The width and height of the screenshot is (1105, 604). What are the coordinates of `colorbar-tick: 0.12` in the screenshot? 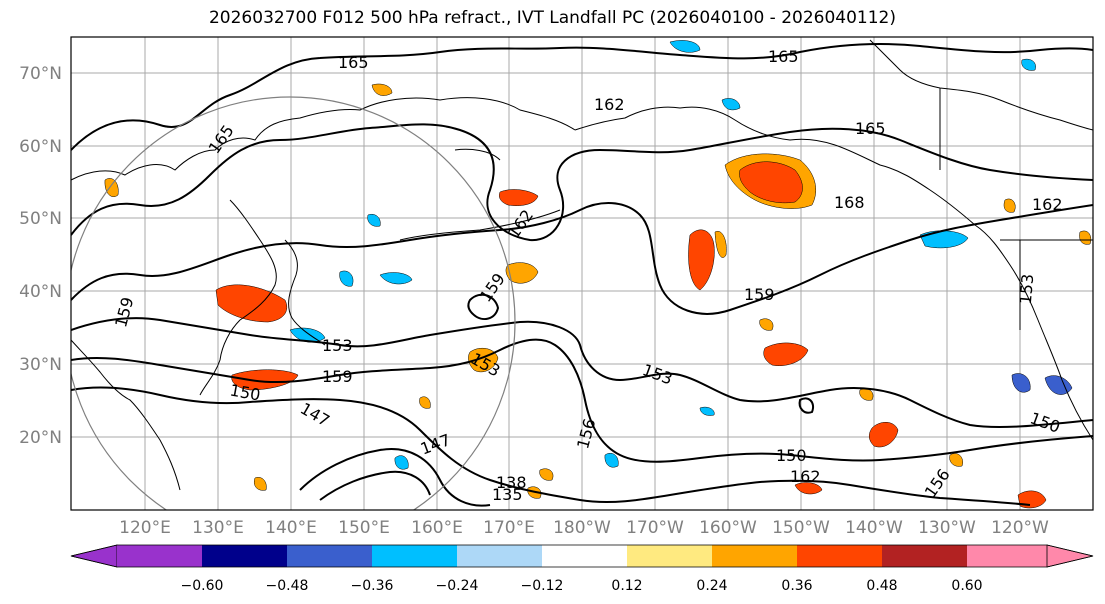 It's located at (626, 586).